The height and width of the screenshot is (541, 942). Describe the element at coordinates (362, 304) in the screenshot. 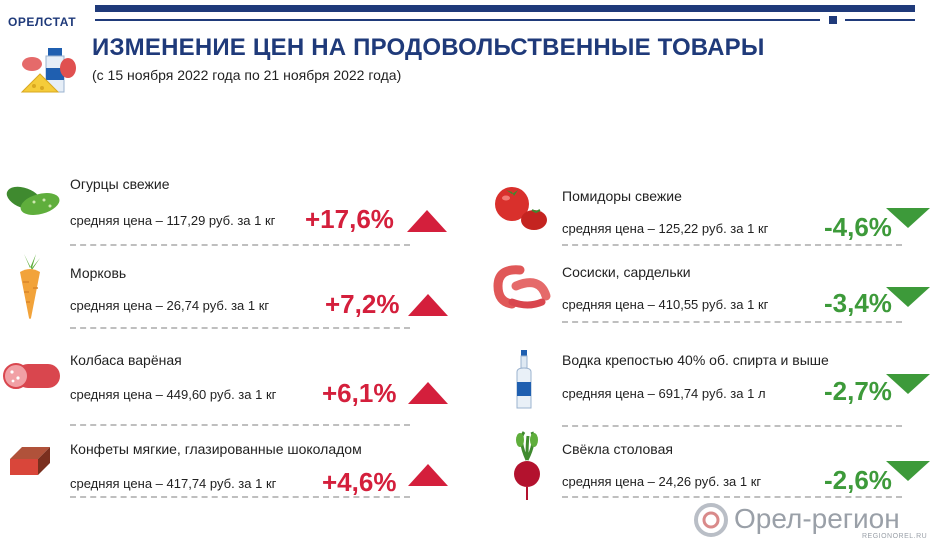

I see `item-change: +7,2%` at that location.